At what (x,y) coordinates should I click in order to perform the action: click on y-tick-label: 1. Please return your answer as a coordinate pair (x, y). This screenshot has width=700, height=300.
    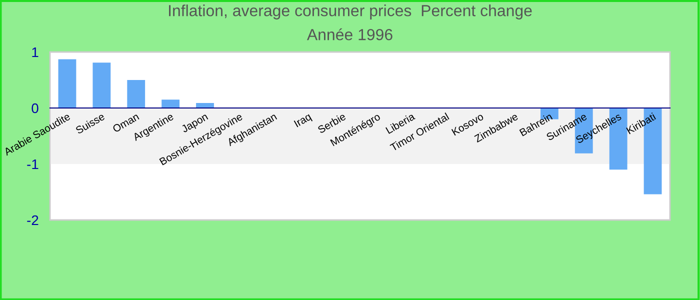
    Looking at the image, I should click on (35, 52).